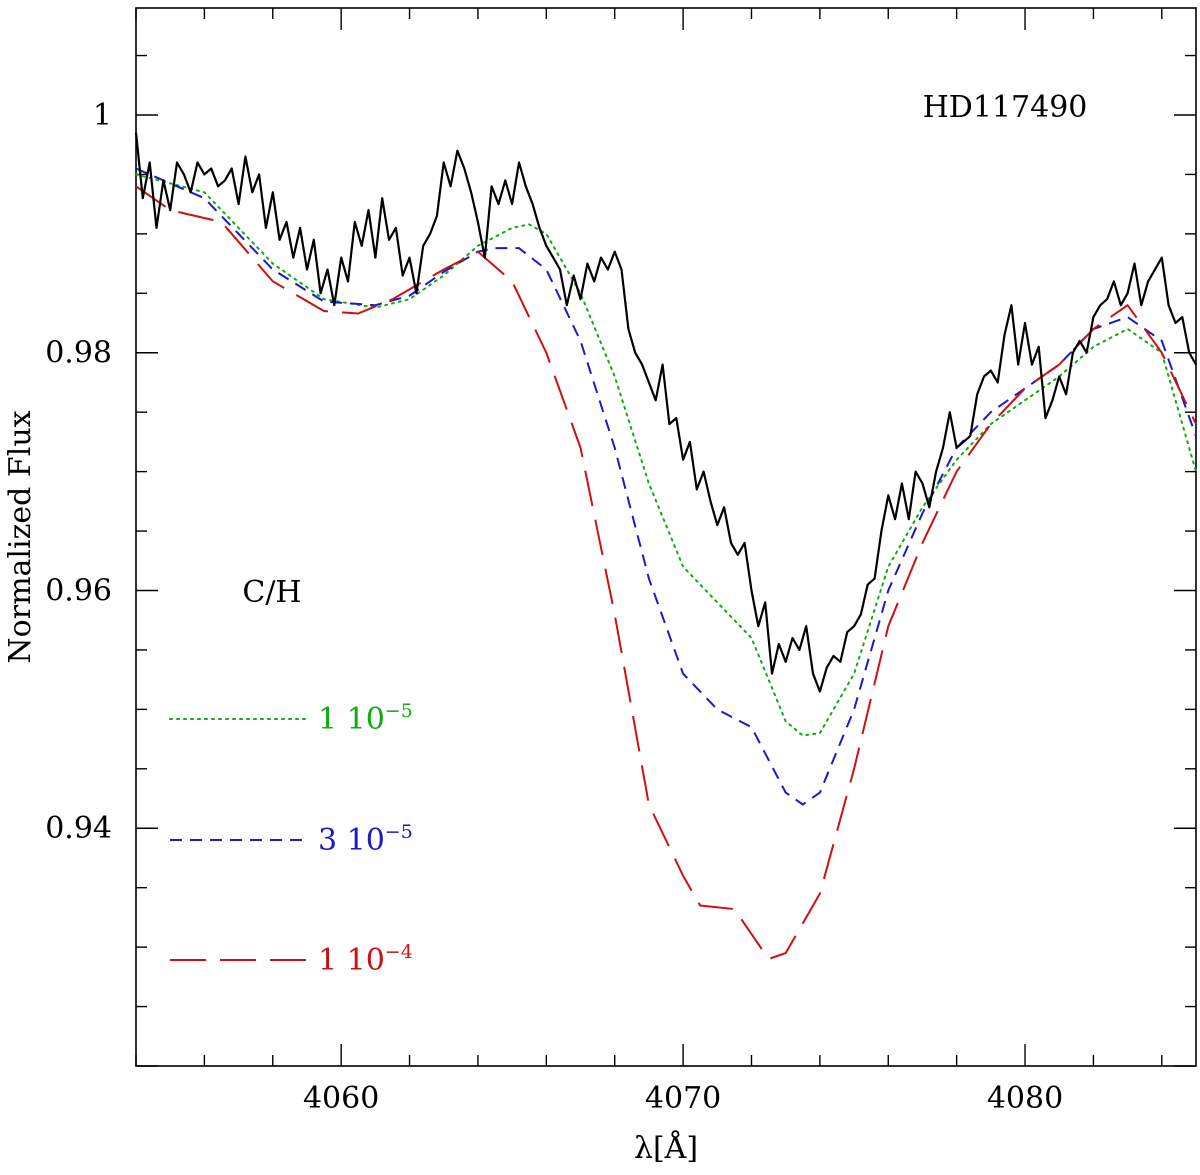 The width and height of the screenshot is (1200, 1175). What do you see at coordinates (365, 718) in the screenshot?
I see `legend-label-green-dotted: 1 10−5` at bounding box center [365, 718].